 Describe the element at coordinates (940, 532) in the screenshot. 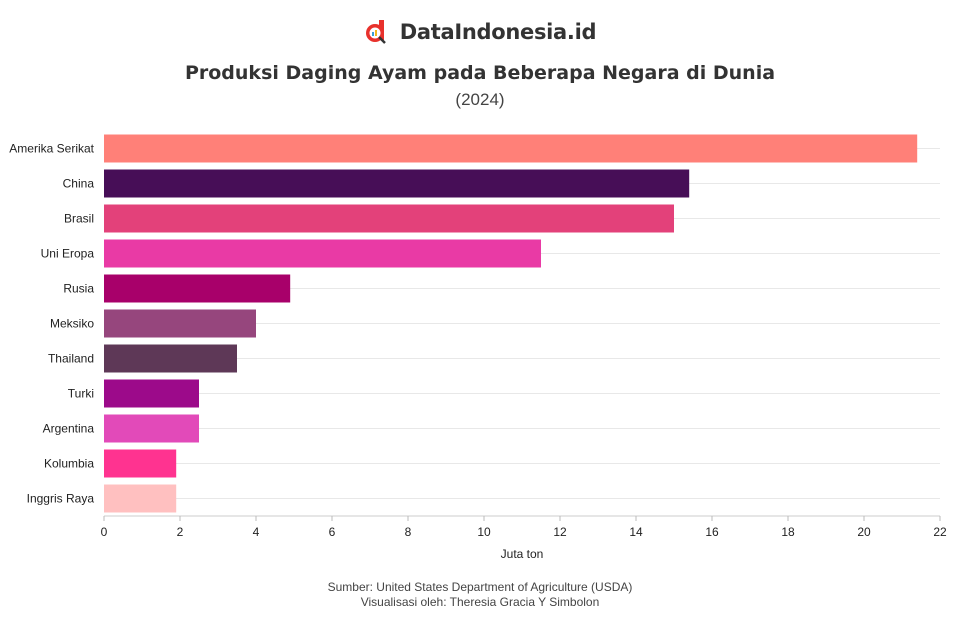

I see `x-tick-label: 22` at that location.